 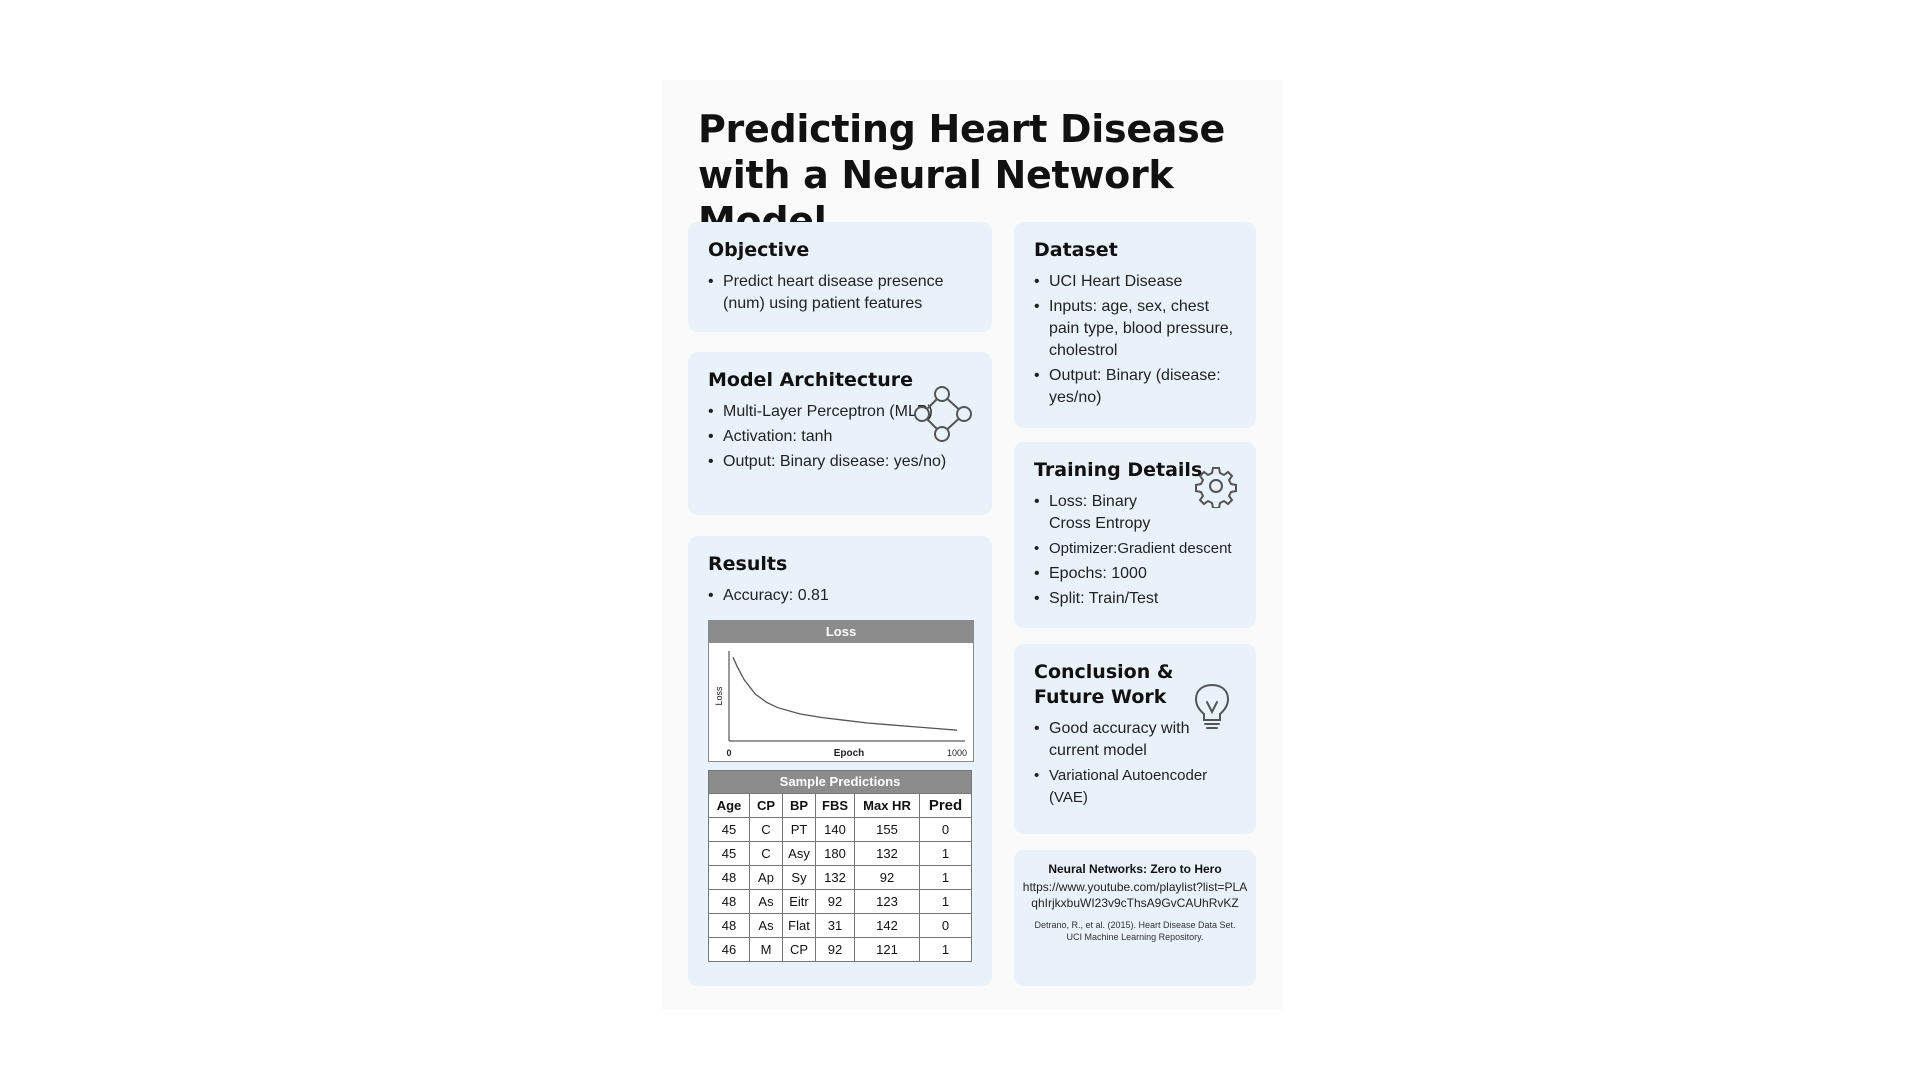 What do you see at coordinates (1212, 706) in the screenshot?
I see `lightbulb-icon` at bounding box center [1212, 706].